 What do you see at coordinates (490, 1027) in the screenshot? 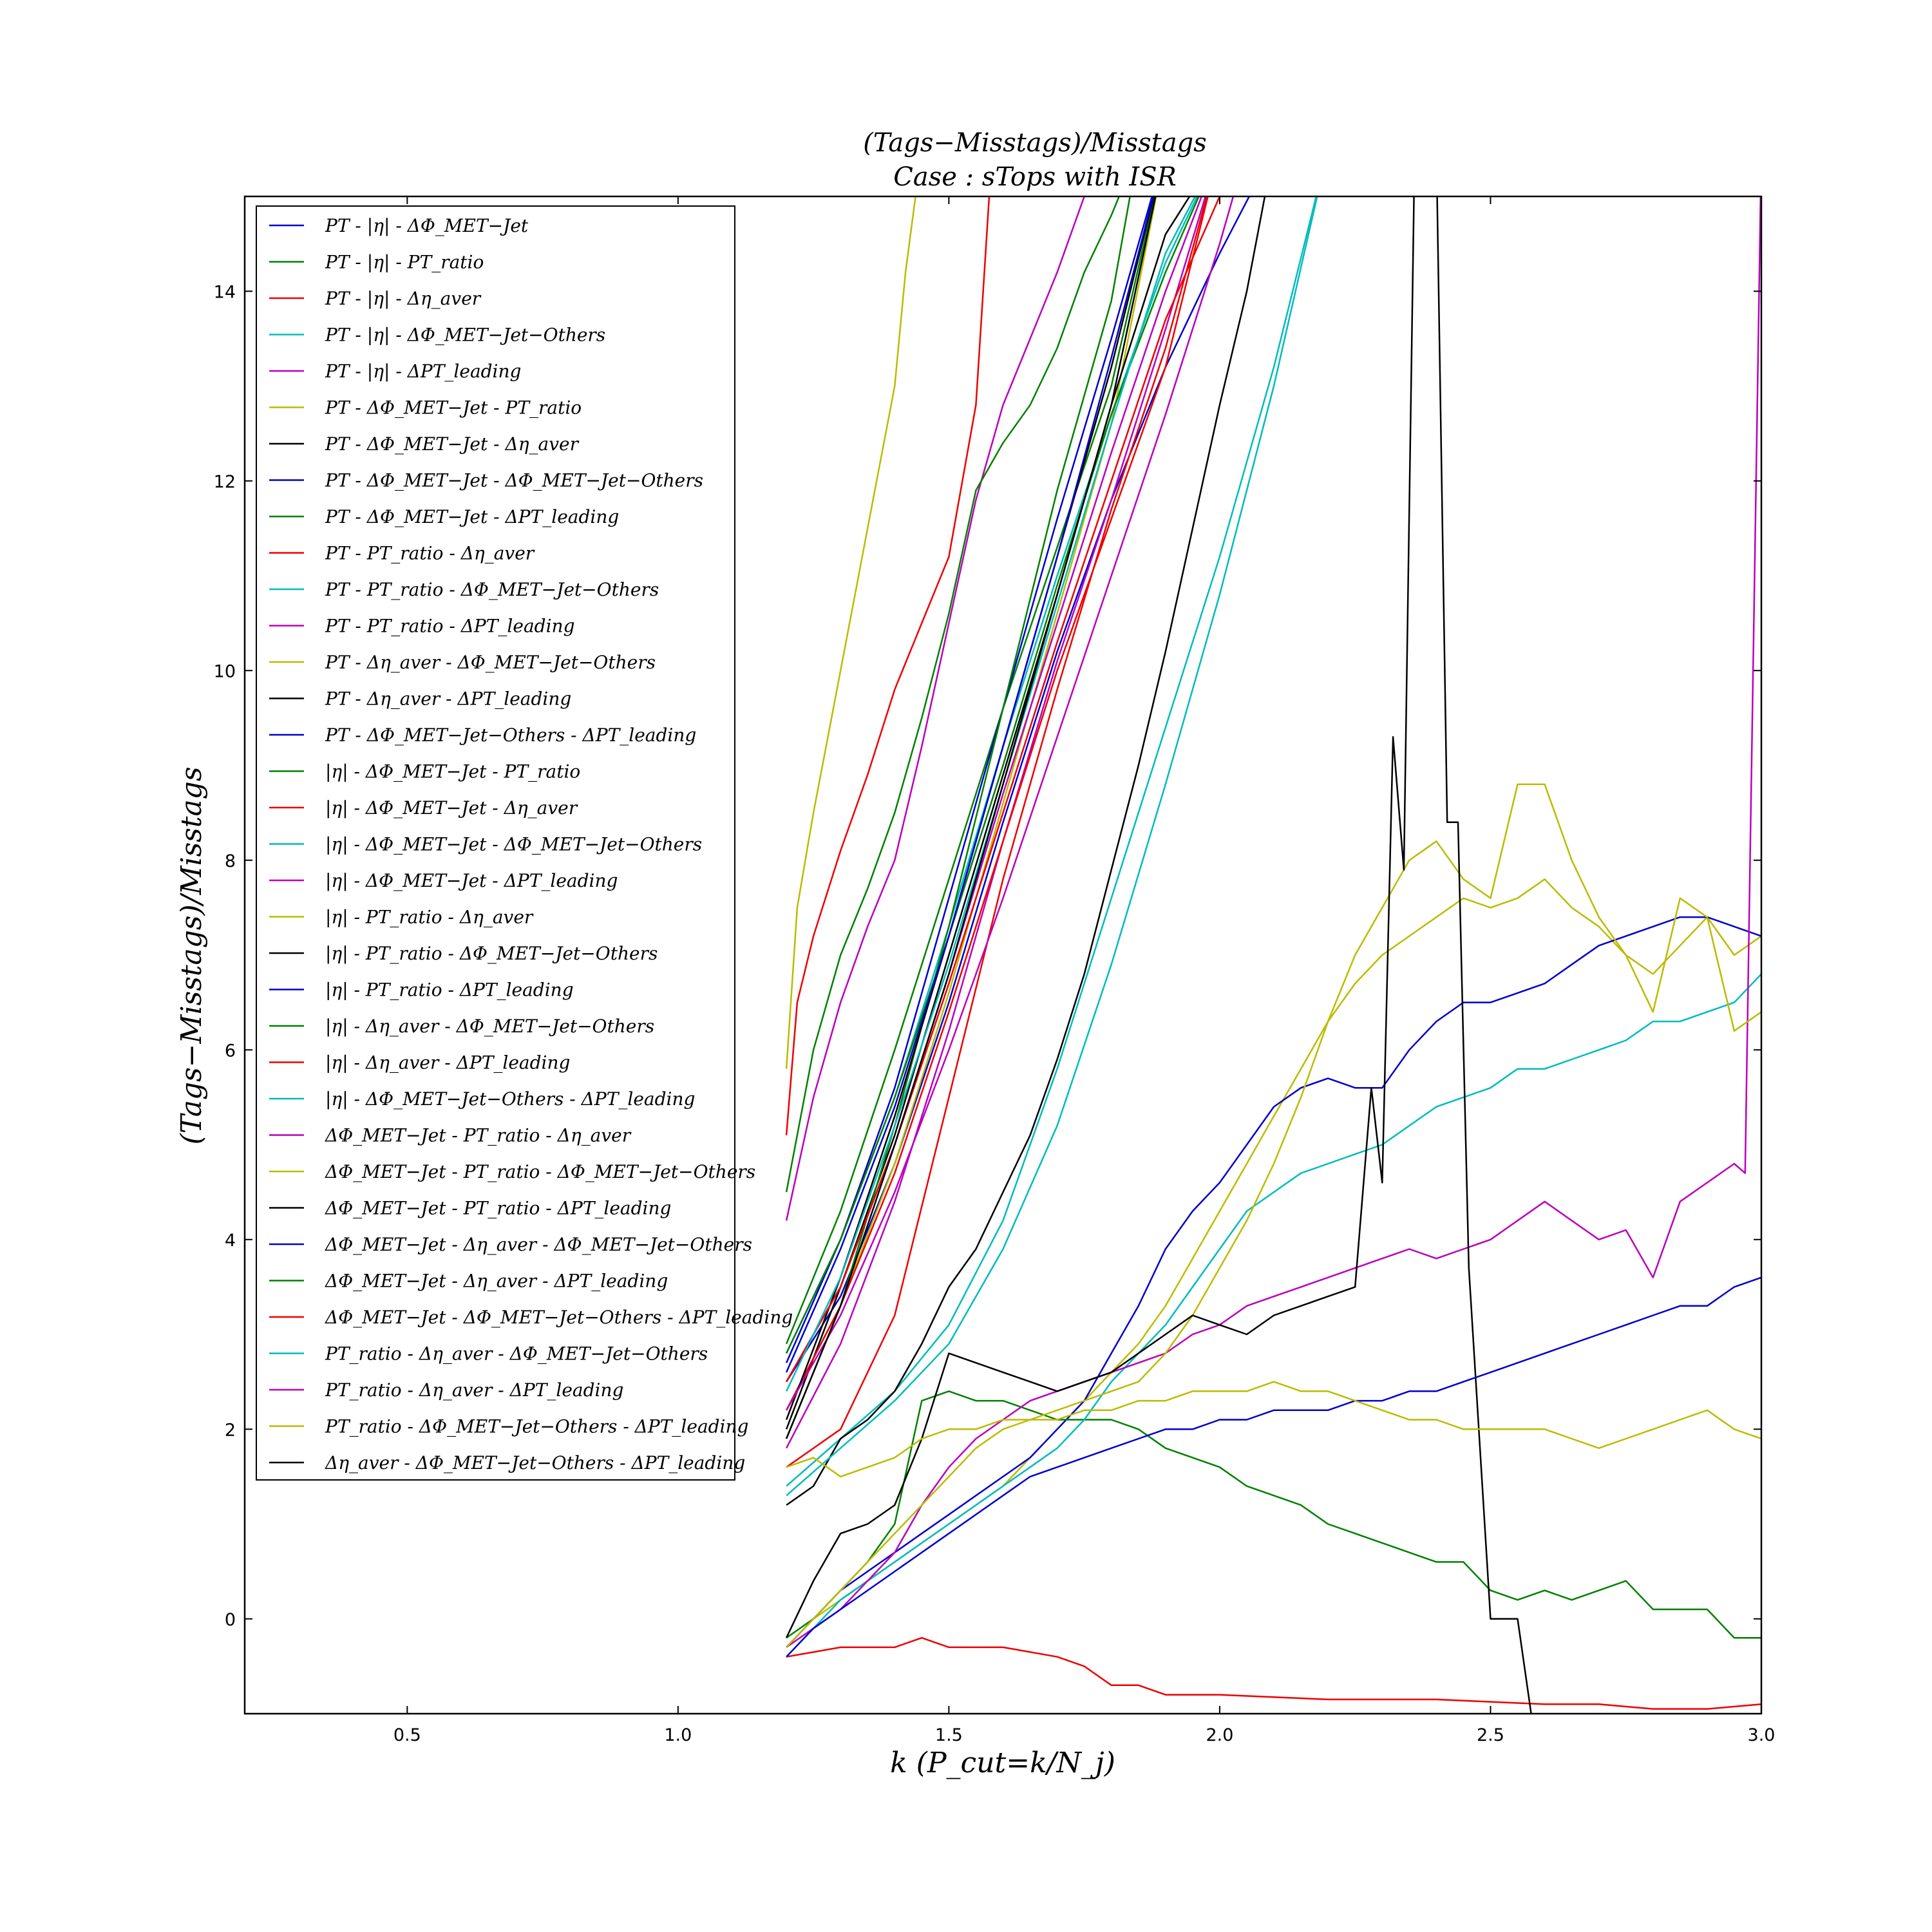
I see `legend-label: |η| - Δη_aver - ΔΦ_MET−Jet−Others` at bounding box center [490, 1027].